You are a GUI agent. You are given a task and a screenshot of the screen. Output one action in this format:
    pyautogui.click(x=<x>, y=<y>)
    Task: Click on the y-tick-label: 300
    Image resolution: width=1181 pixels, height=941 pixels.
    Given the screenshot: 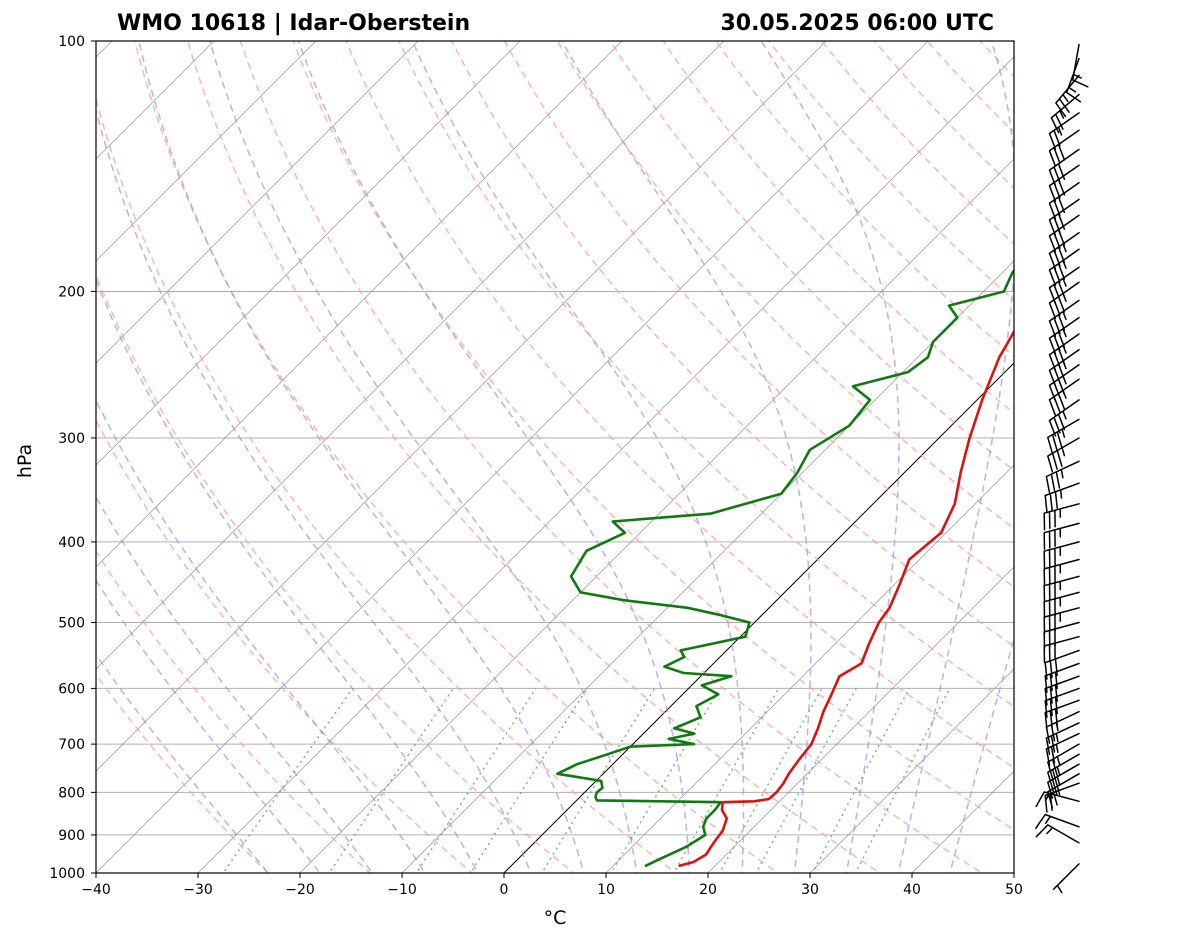 What is the action you would take?
    pyautogui.click(x=71, y=439)
    